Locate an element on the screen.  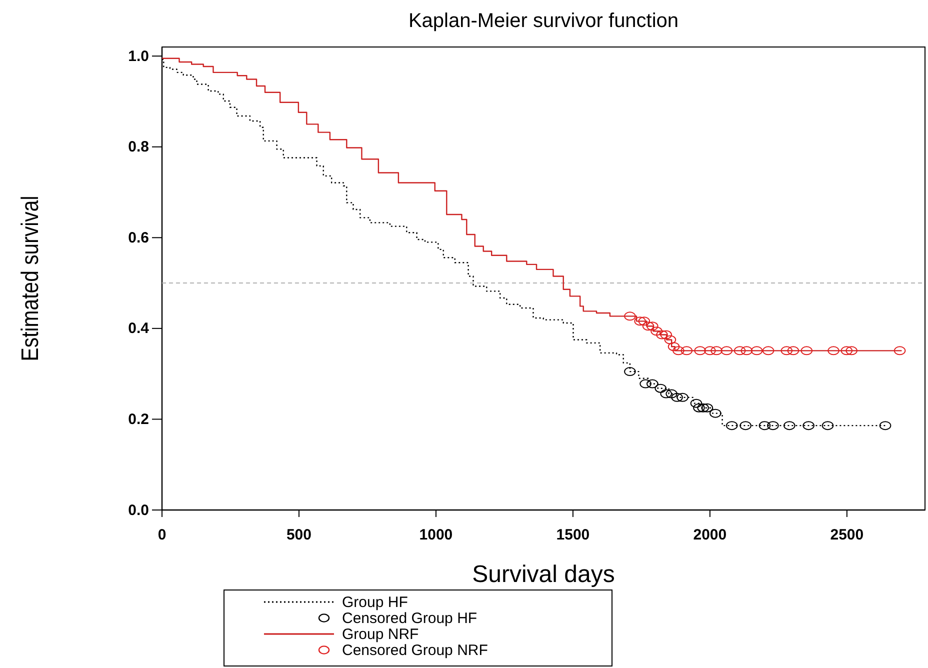
x-tick-label: 500 is located at coordinates (299, 535).